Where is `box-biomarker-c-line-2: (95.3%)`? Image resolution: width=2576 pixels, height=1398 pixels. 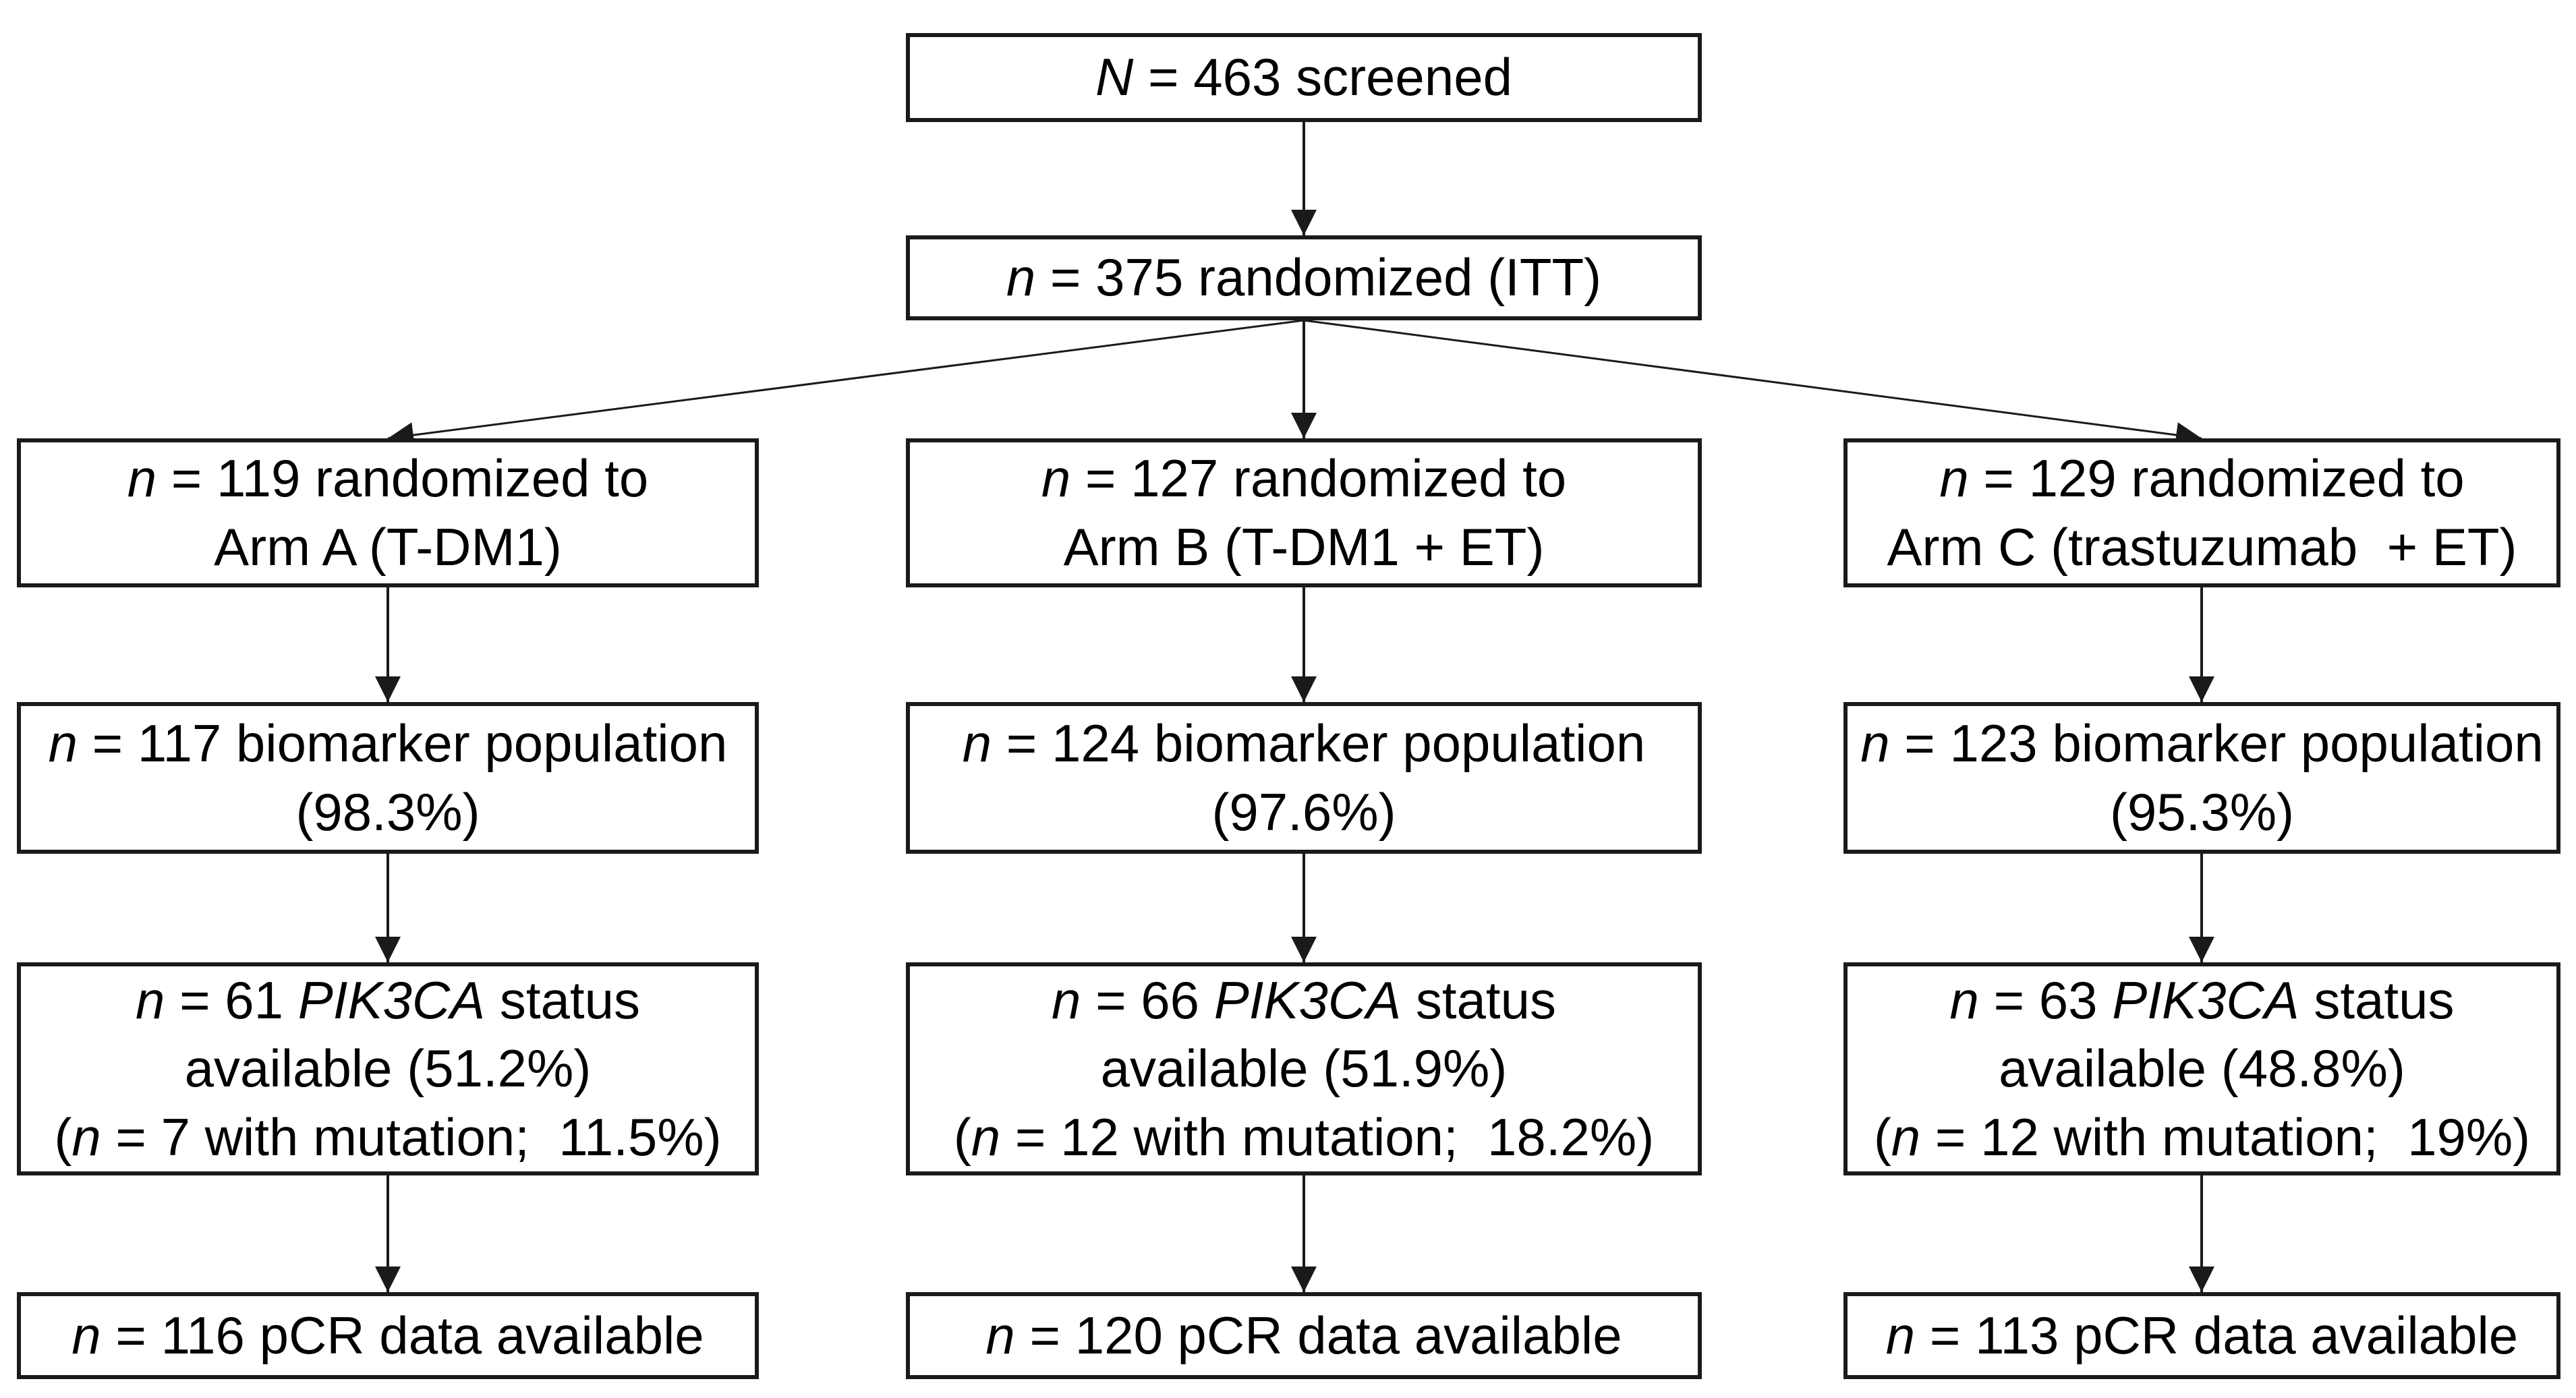 box-biomarker-c-line-2: (95.3%) is located at coordinates (2202, 812).